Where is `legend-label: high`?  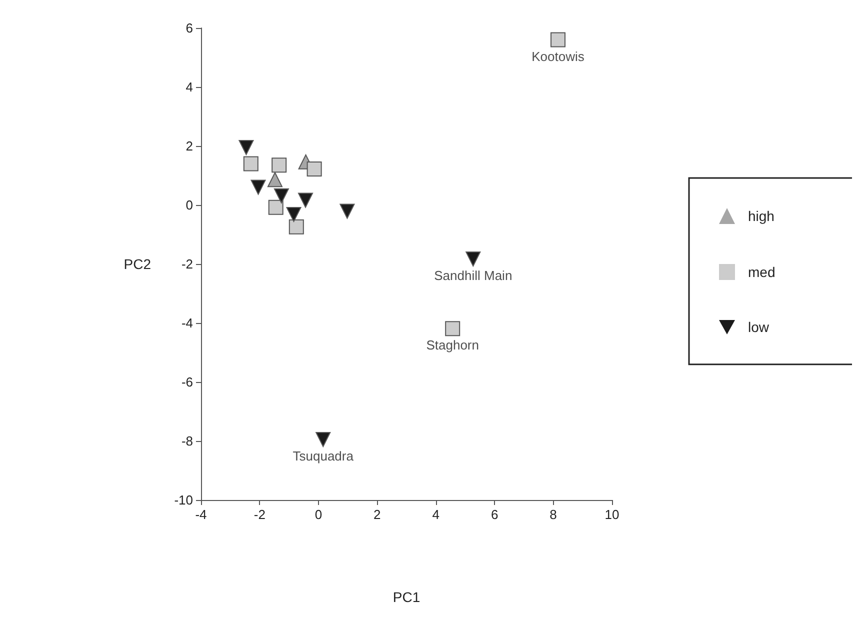 legend-label: high is located at coordinates (761, 216).